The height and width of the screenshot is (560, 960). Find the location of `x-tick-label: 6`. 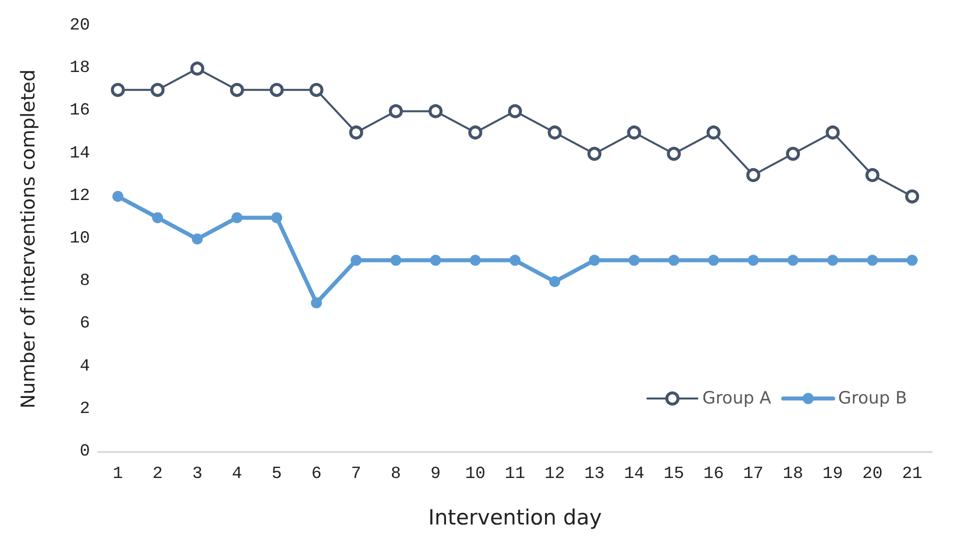

x-tick-label: 6 is located at coordinates (316, 474).